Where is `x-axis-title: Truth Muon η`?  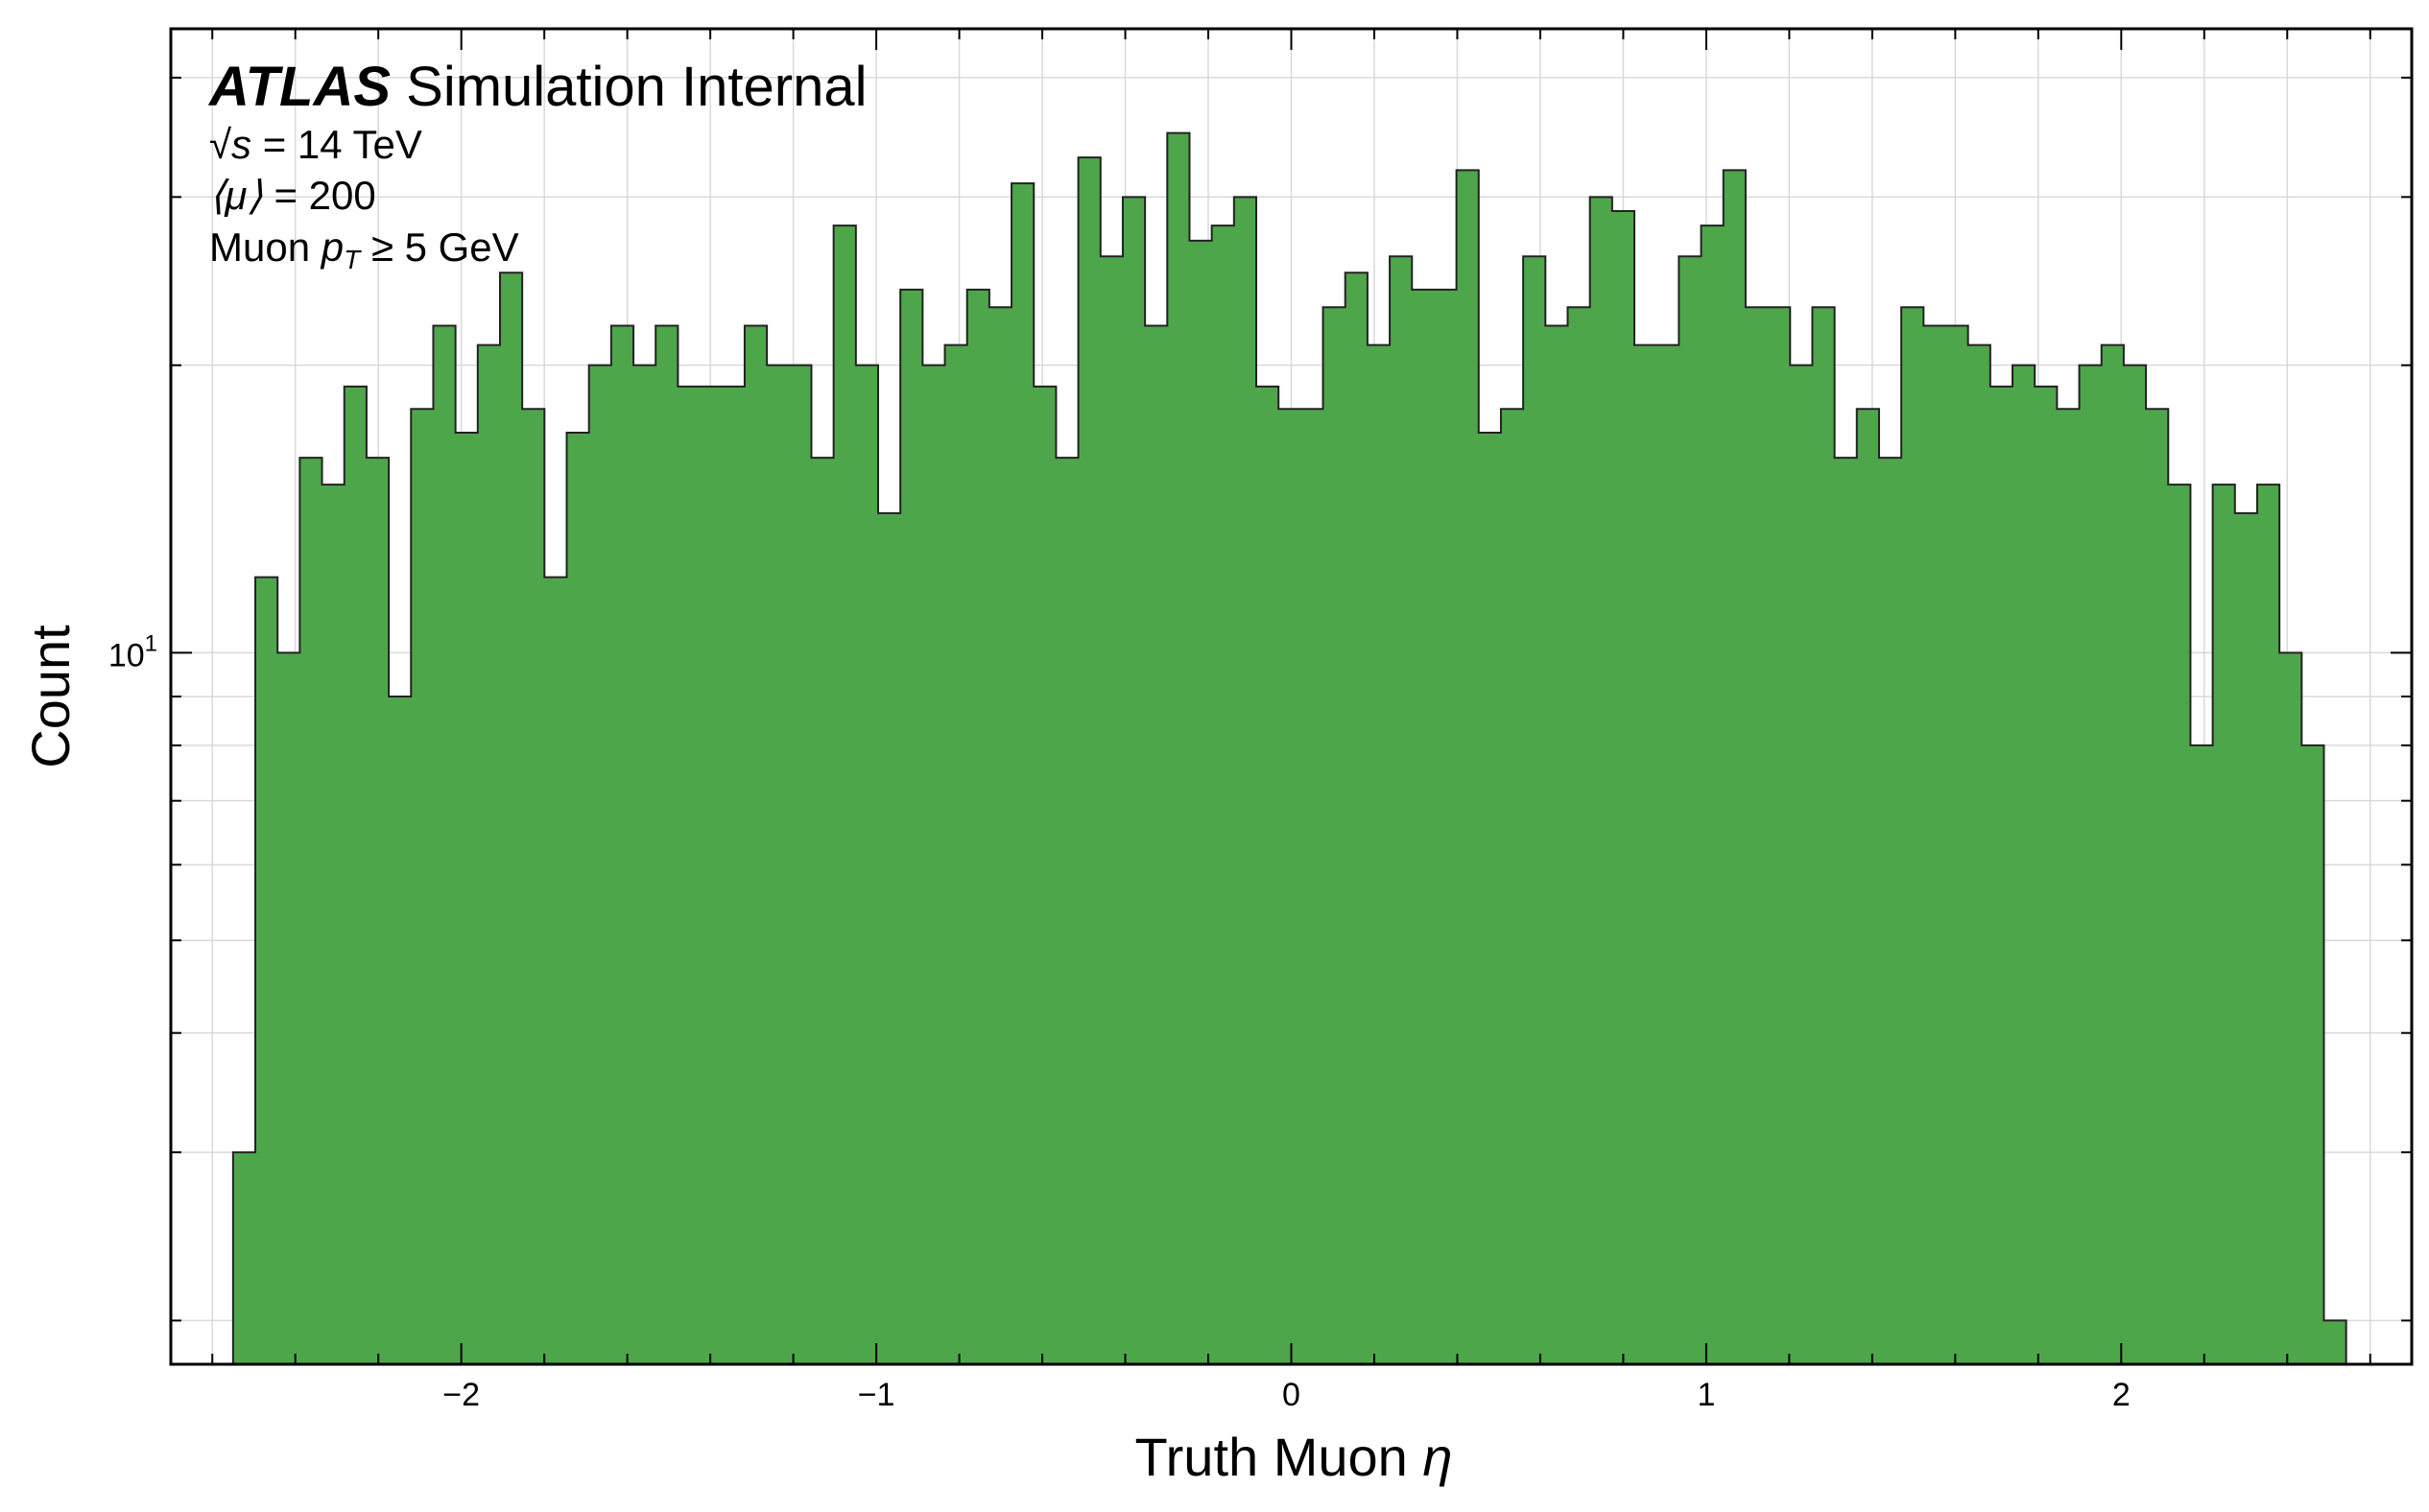 x-axis-title: Truth Muon η is located at coordinates (1294, 1457).